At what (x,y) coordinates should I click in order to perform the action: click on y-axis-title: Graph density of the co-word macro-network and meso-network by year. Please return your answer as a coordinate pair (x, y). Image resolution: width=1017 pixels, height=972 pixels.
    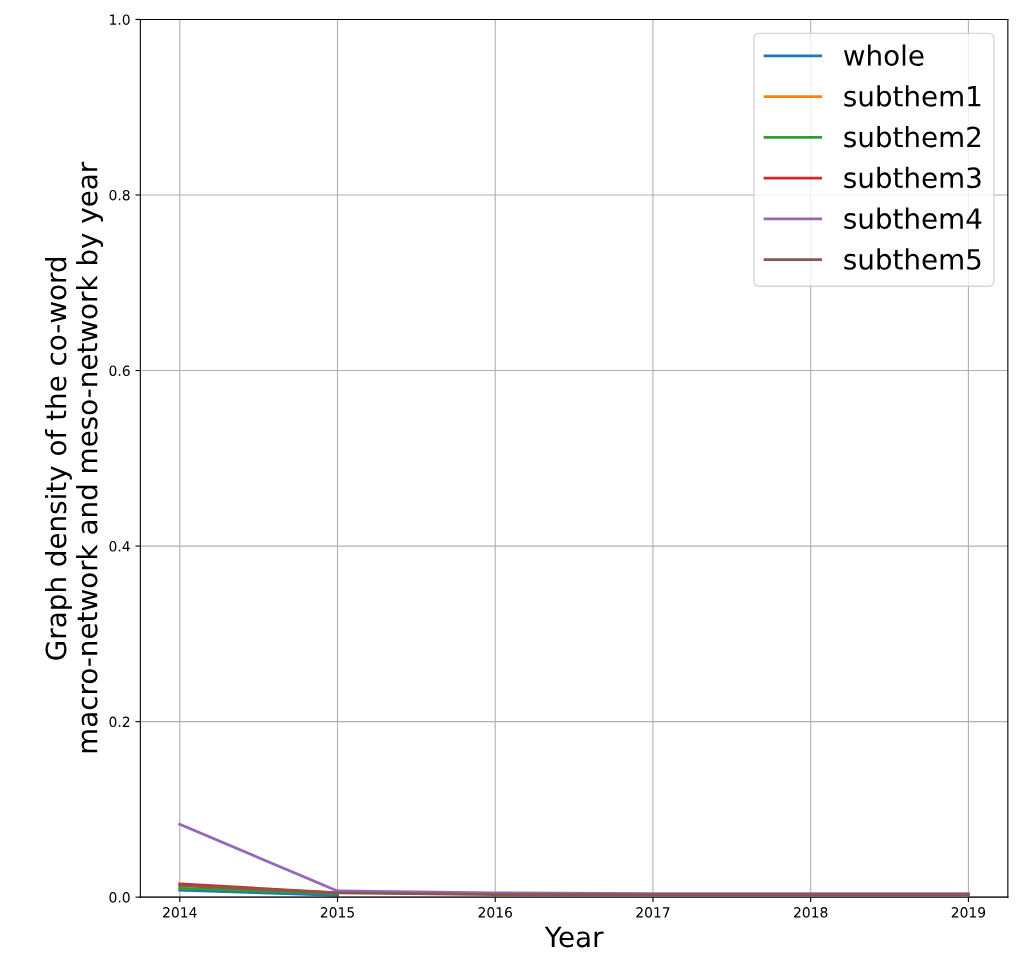
    Looking at the image, I should click on (73, 457).